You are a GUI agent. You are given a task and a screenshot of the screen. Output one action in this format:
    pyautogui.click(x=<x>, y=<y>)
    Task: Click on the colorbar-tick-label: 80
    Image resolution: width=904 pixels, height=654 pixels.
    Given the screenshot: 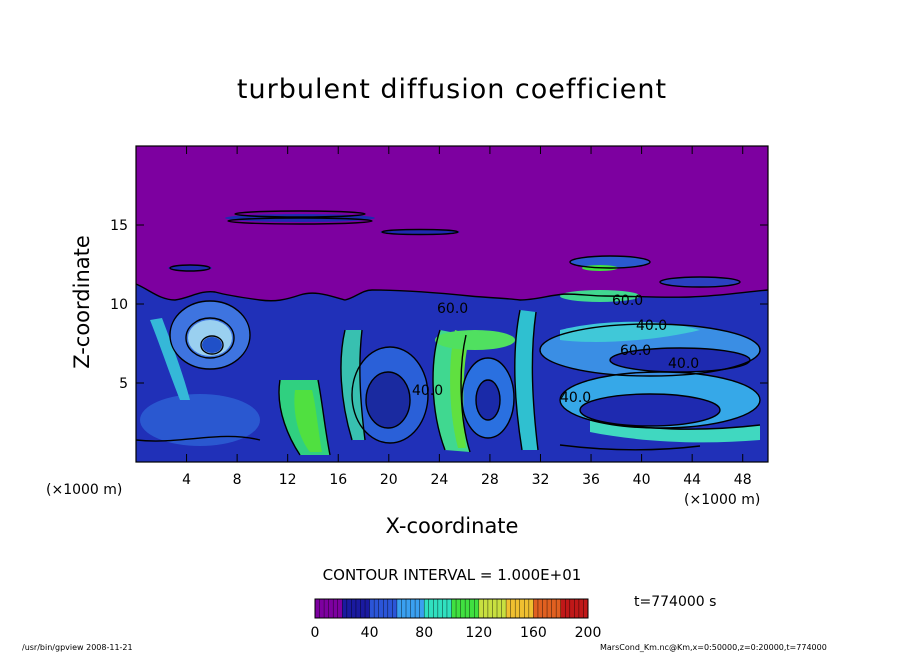 What is the action you would take?
    pyautogui.click(x=424, y=633)
    